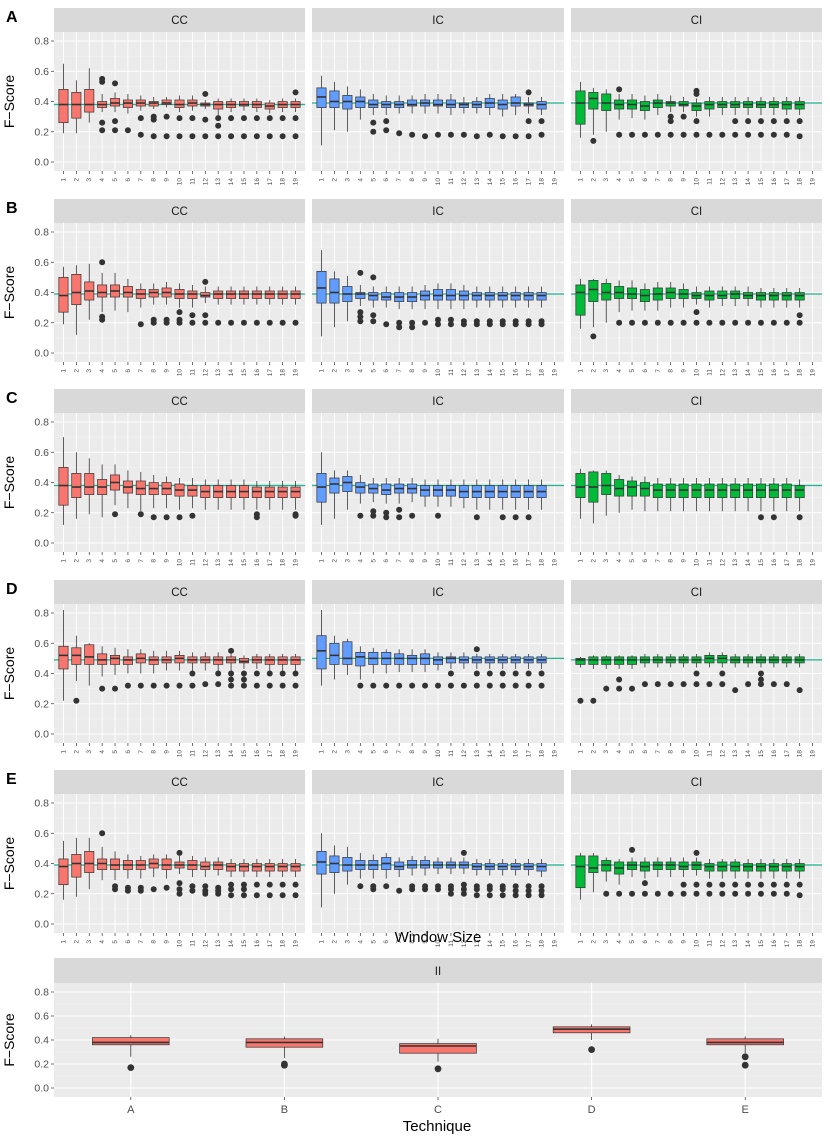 This screenshot has height=1142, width=830. I want to click on x-tick-label: 6, so click(645, 371).